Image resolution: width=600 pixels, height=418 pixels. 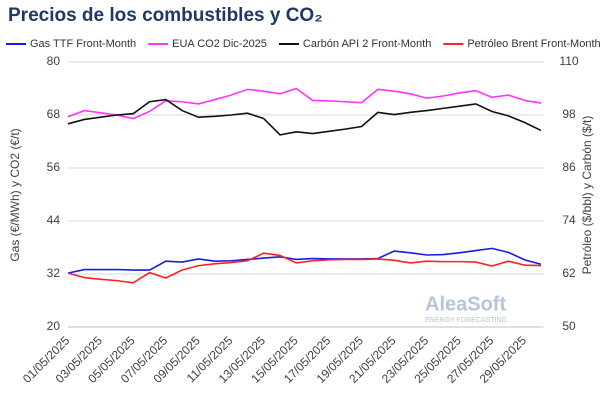 I want to click on y-tick-label: 80, so click(x=54, y=61).